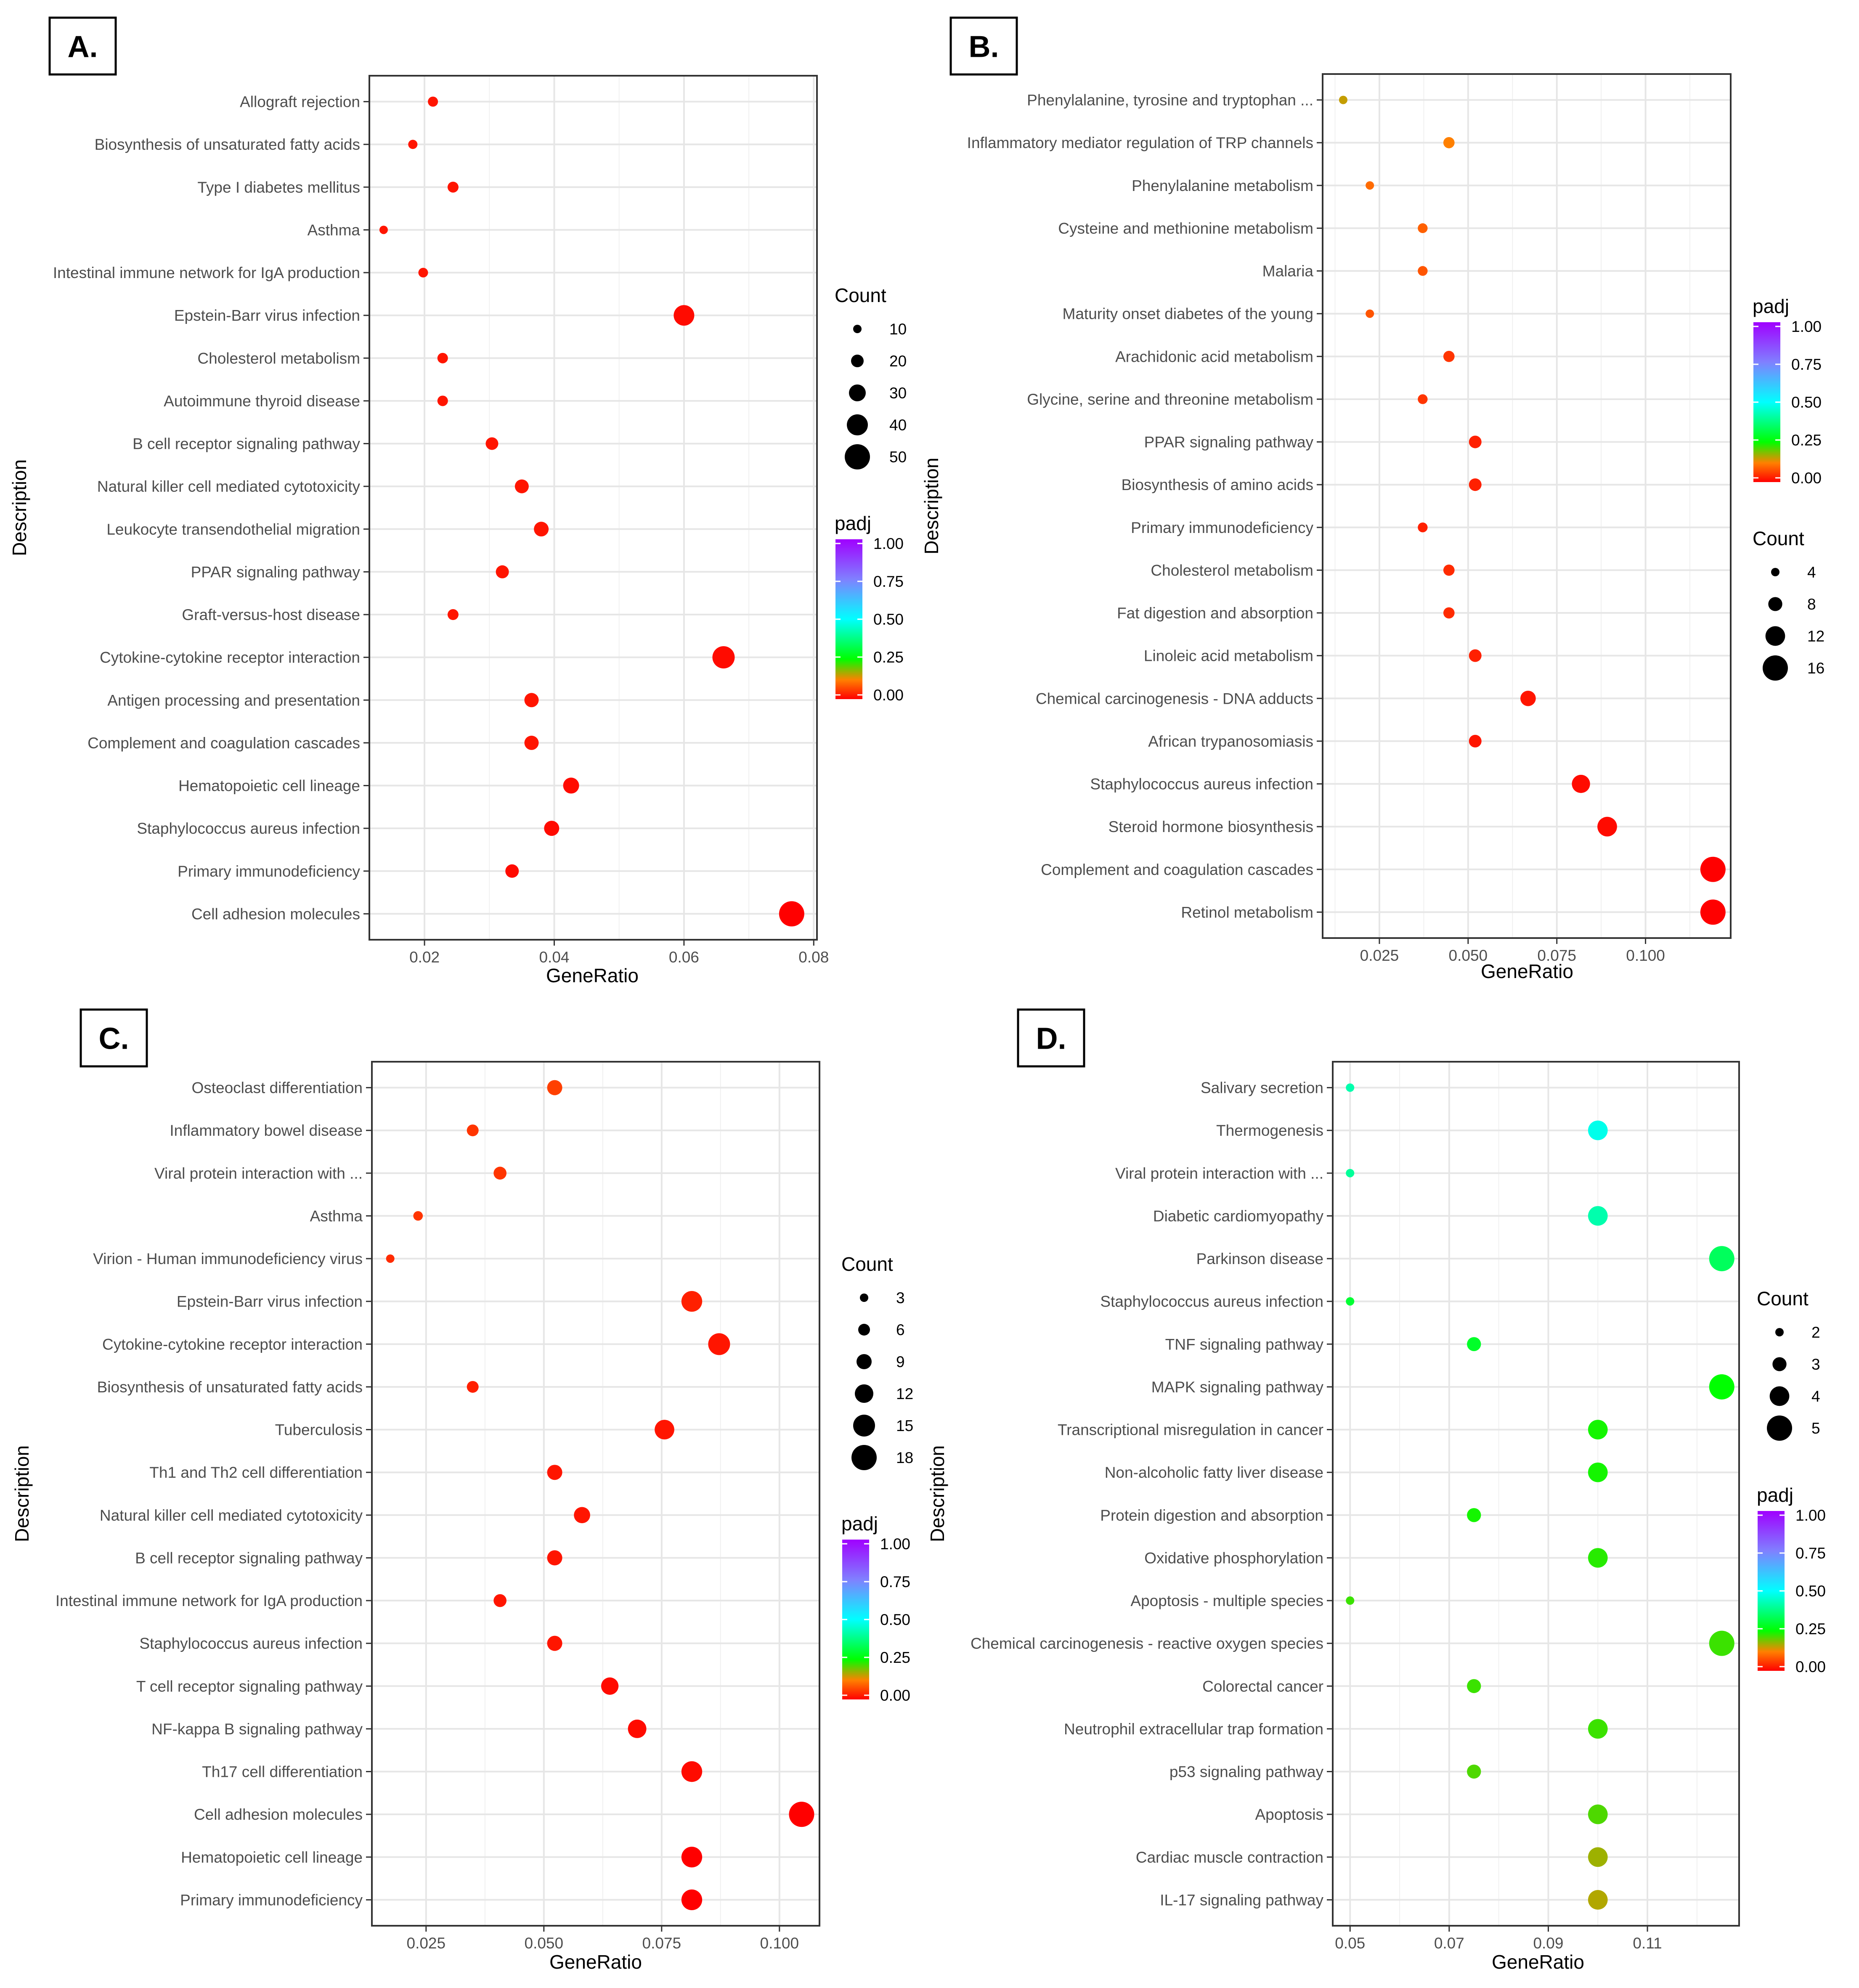 The image size is (1859, 1988). Describe the element at coordinates (233, 1344) in the screenshot. I see `y-tick-label: Cytokine-cytokine receptor interaction` at that location.